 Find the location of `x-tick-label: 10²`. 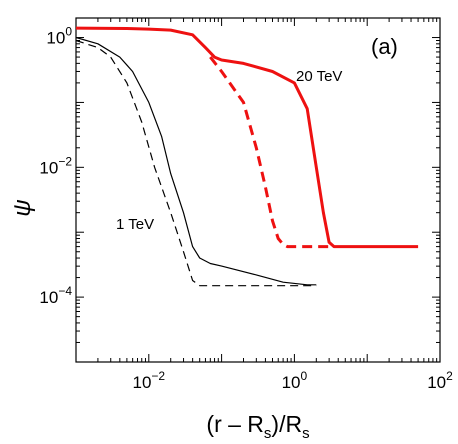

x-tick-label: 10² is located at coordinates (440, 380).